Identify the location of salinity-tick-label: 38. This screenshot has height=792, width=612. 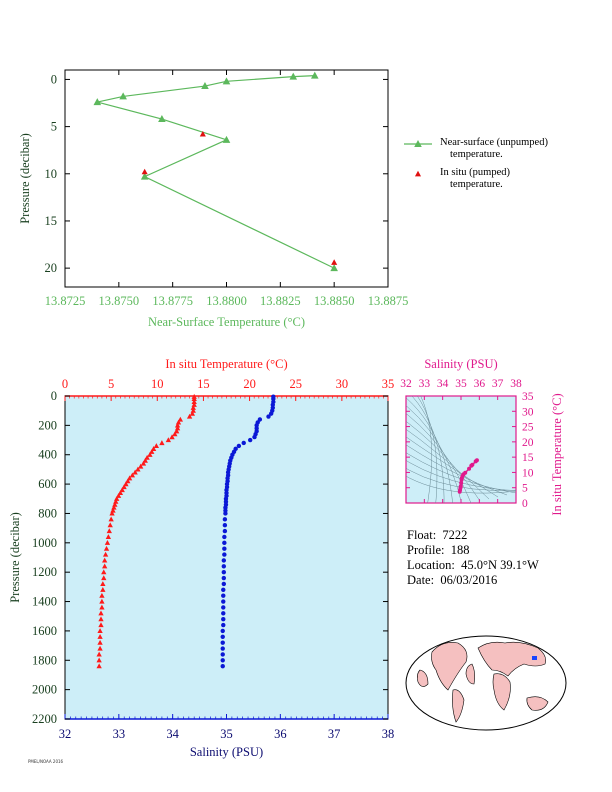
(388, 734).